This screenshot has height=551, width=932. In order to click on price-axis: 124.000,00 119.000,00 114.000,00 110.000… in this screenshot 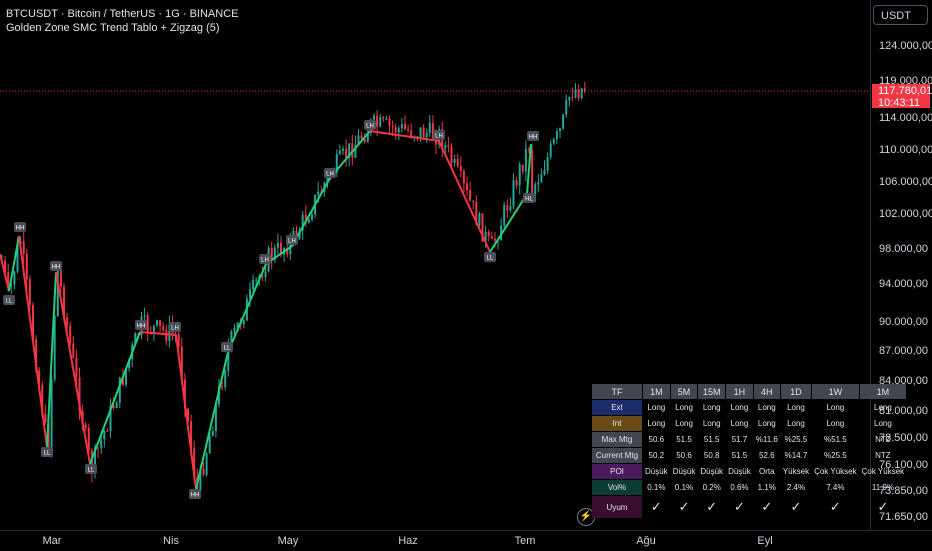, I will do `click(901, 265)`.